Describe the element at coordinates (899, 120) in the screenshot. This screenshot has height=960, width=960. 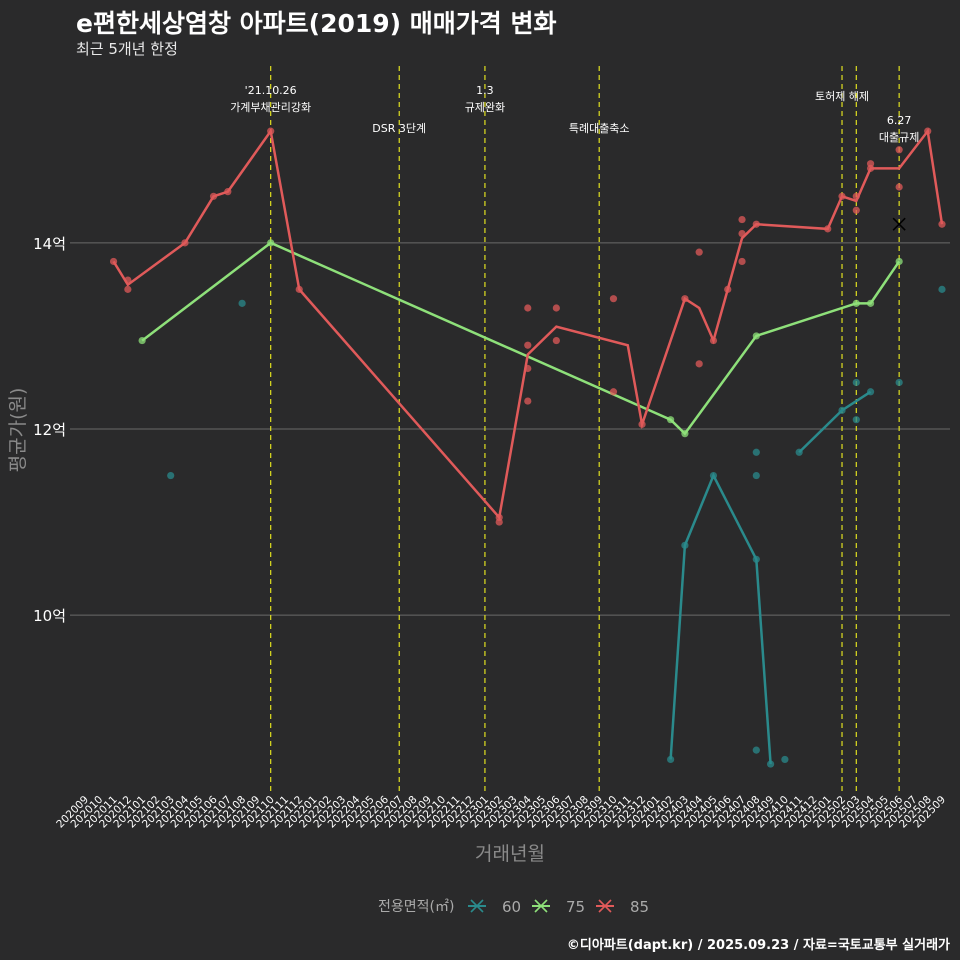
I see `event-label: 6.27` at that location.